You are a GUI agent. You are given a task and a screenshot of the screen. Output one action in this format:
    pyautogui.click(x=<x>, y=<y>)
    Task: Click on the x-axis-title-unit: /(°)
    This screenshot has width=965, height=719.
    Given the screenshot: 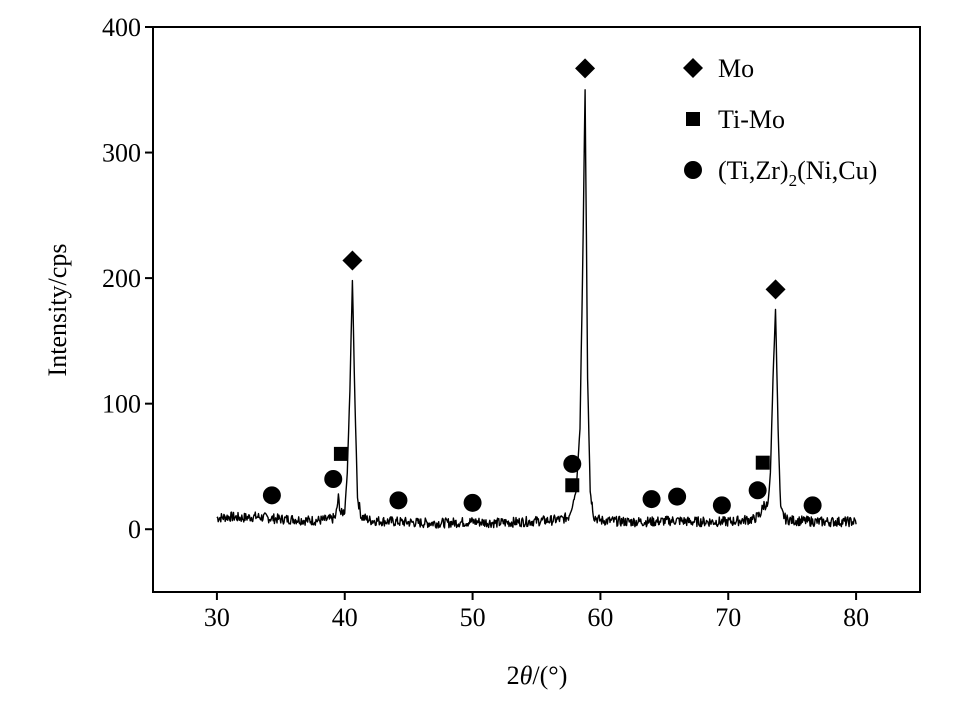 What is the action you would take?
    pyautogui.click(x=549, y=675)
    